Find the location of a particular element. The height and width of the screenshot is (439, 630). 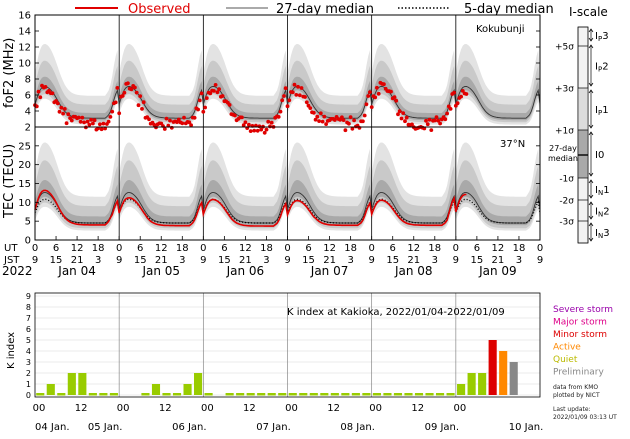

jst-tick-label-end: 9 is located at coordinates (540, 260).